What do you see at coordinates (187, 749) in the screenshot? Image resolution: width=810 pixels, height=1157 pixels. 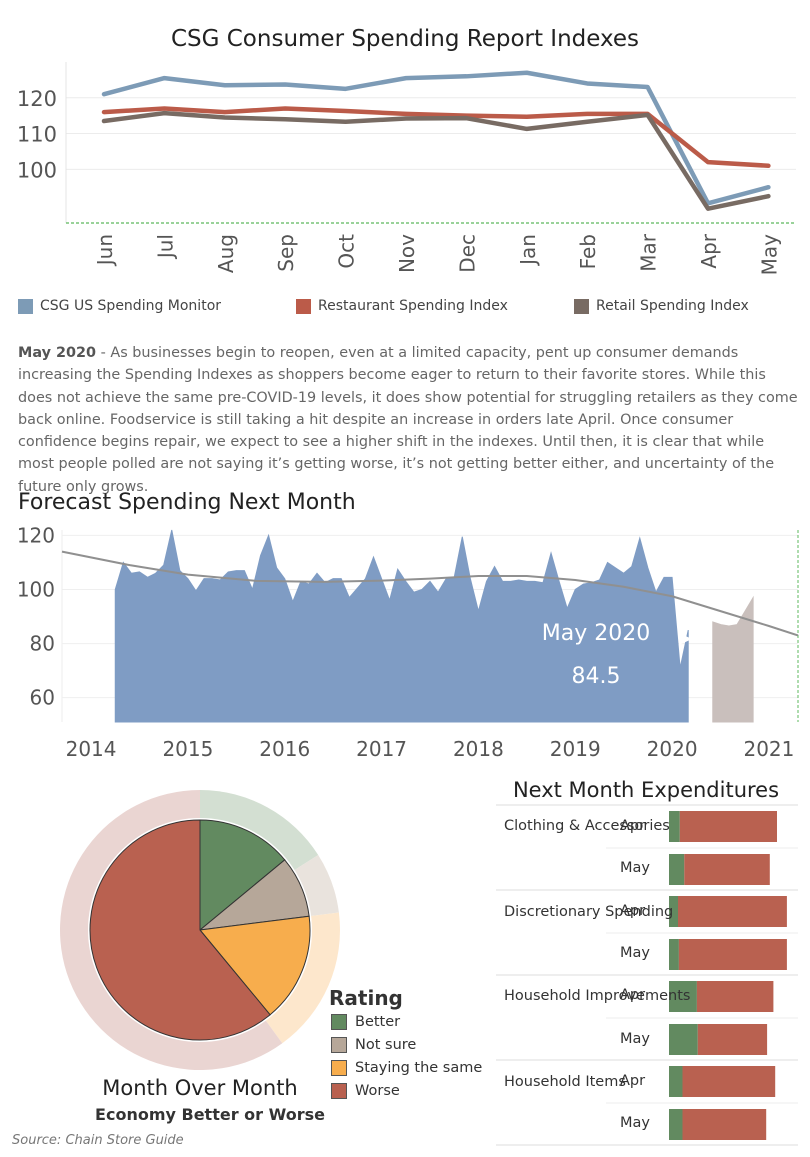 I see `x-tick-label: 2015` at bounding box center [187, 749].